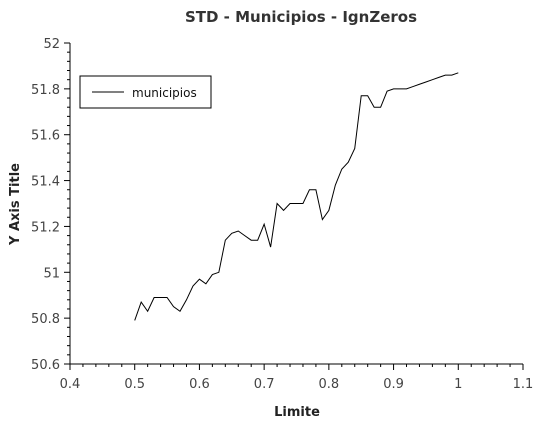 The width and height of the screenshot is (539, 432). Describe the element at coordinates (45, 319) in the screenshot. I see `y-tick-label: 50.8` at that location.